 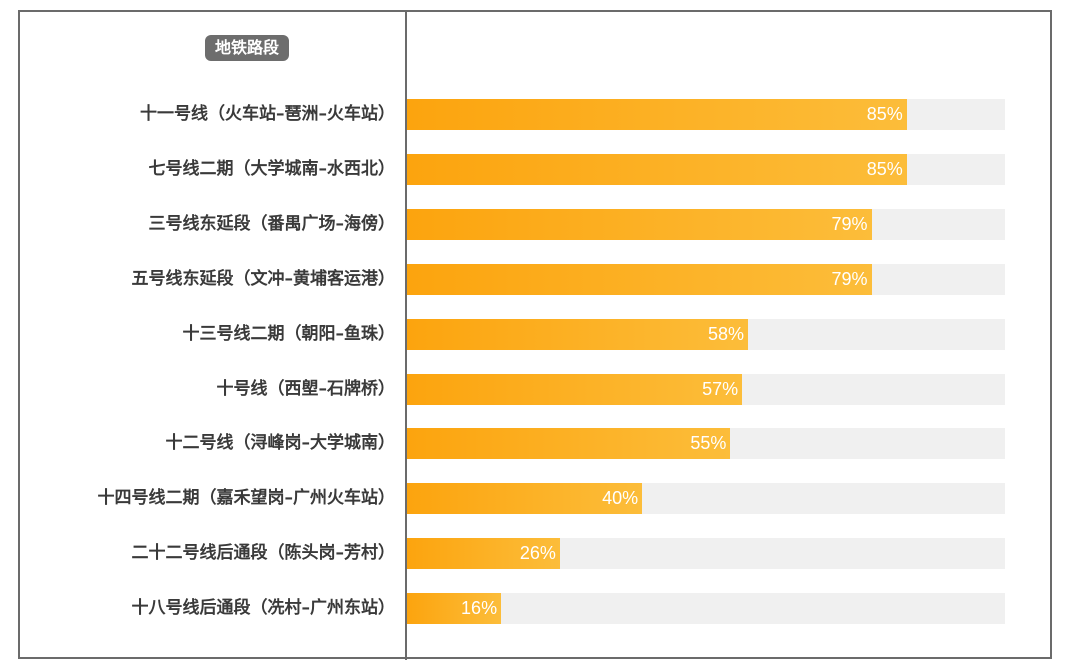 I want to click on bar-track: 26%, so click(x=706, y=554).